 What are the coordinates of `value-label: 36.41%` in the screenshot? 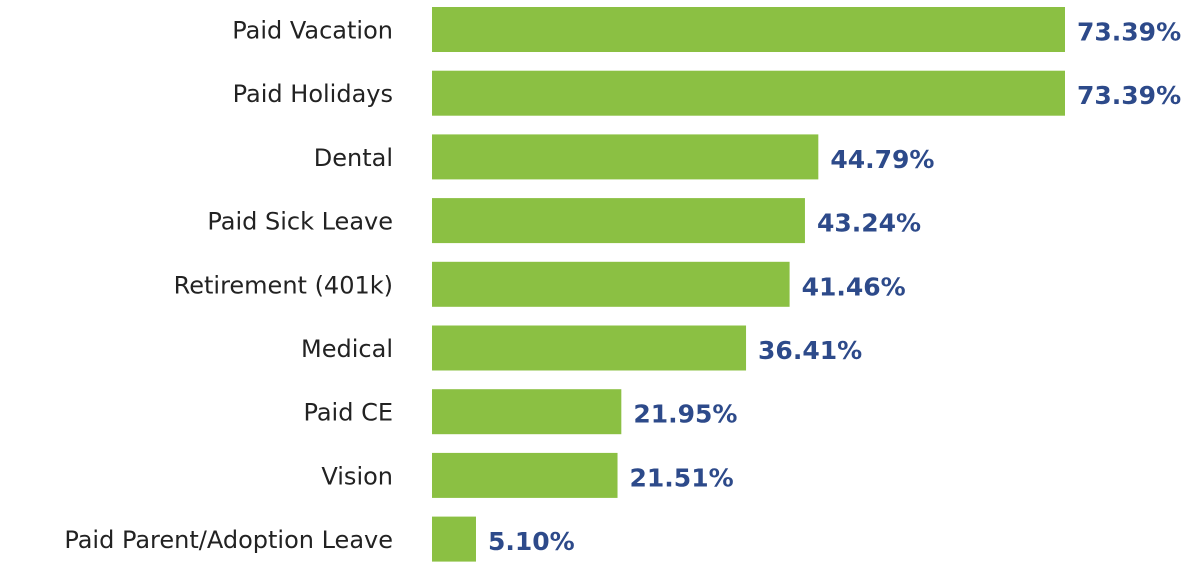 It's located at (810, 350).